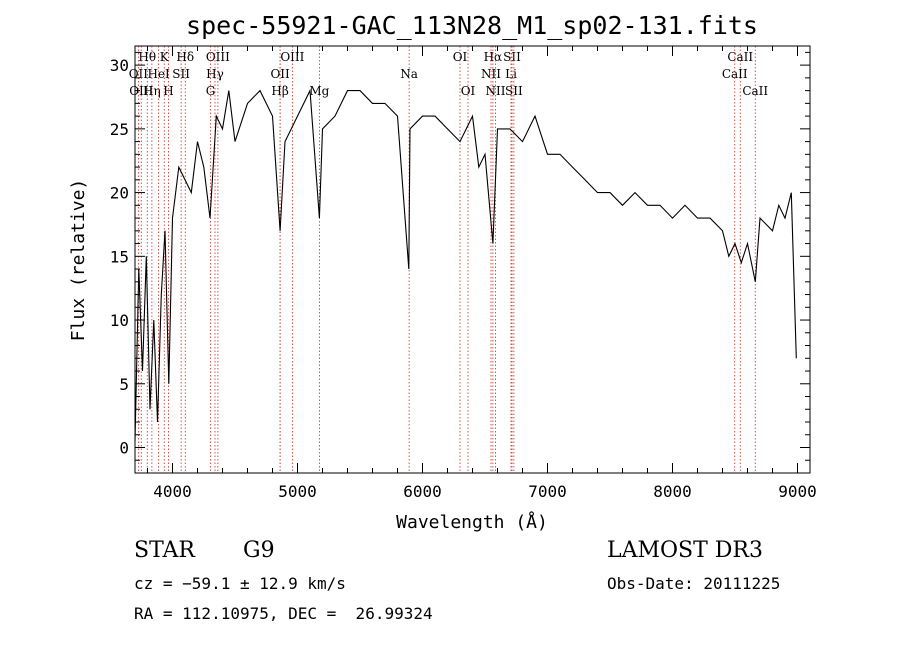 The width and height of the screenshot is (900, 649). Describe the element at coordinates (672, 491) in the screenshot. I see `x-tick-label: 8000` at that location.